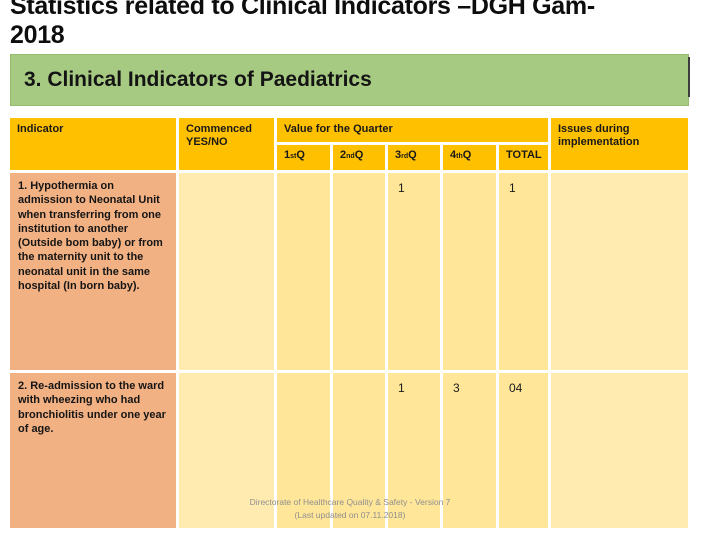  Describe the element at coordinates (359, 450) in the screenshot. I see `row2-q2-cell` at that location.